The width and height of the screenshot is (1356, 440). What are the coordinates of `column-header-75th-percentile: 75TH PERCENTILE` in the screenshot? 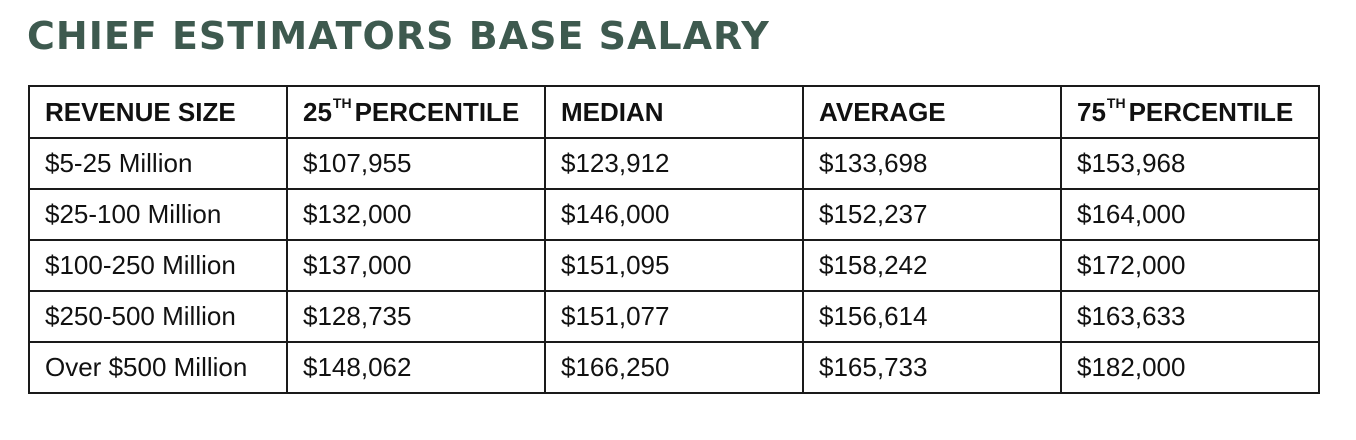 It's located at (1190, 112).